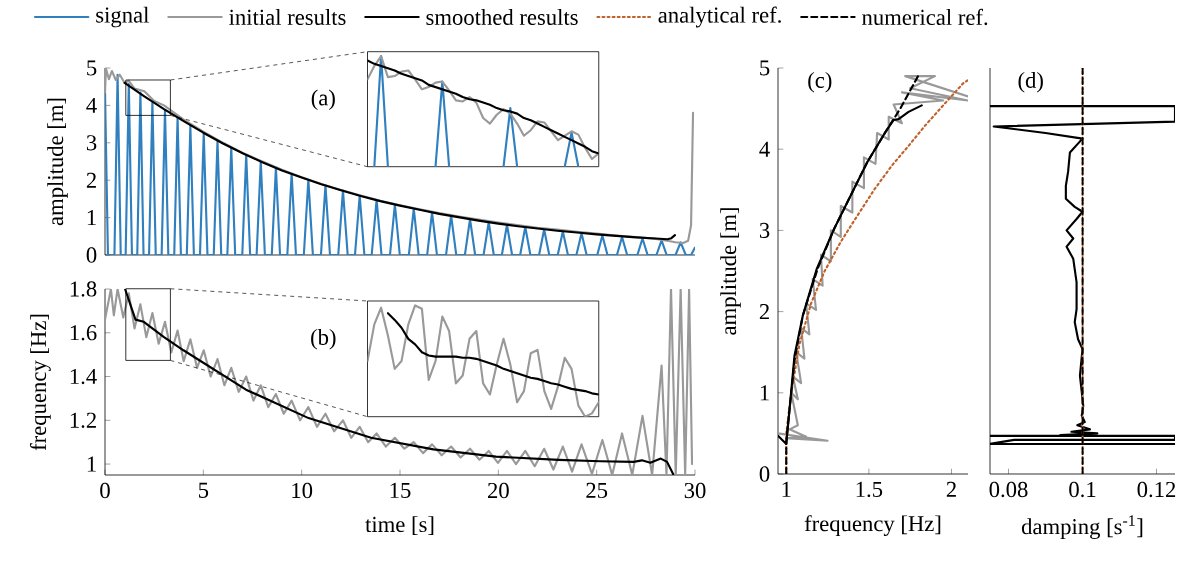 Image resolution: width=1193 pixels, height=561 pixels. I want to click on x-tick-label: 5, so click(203, 490).